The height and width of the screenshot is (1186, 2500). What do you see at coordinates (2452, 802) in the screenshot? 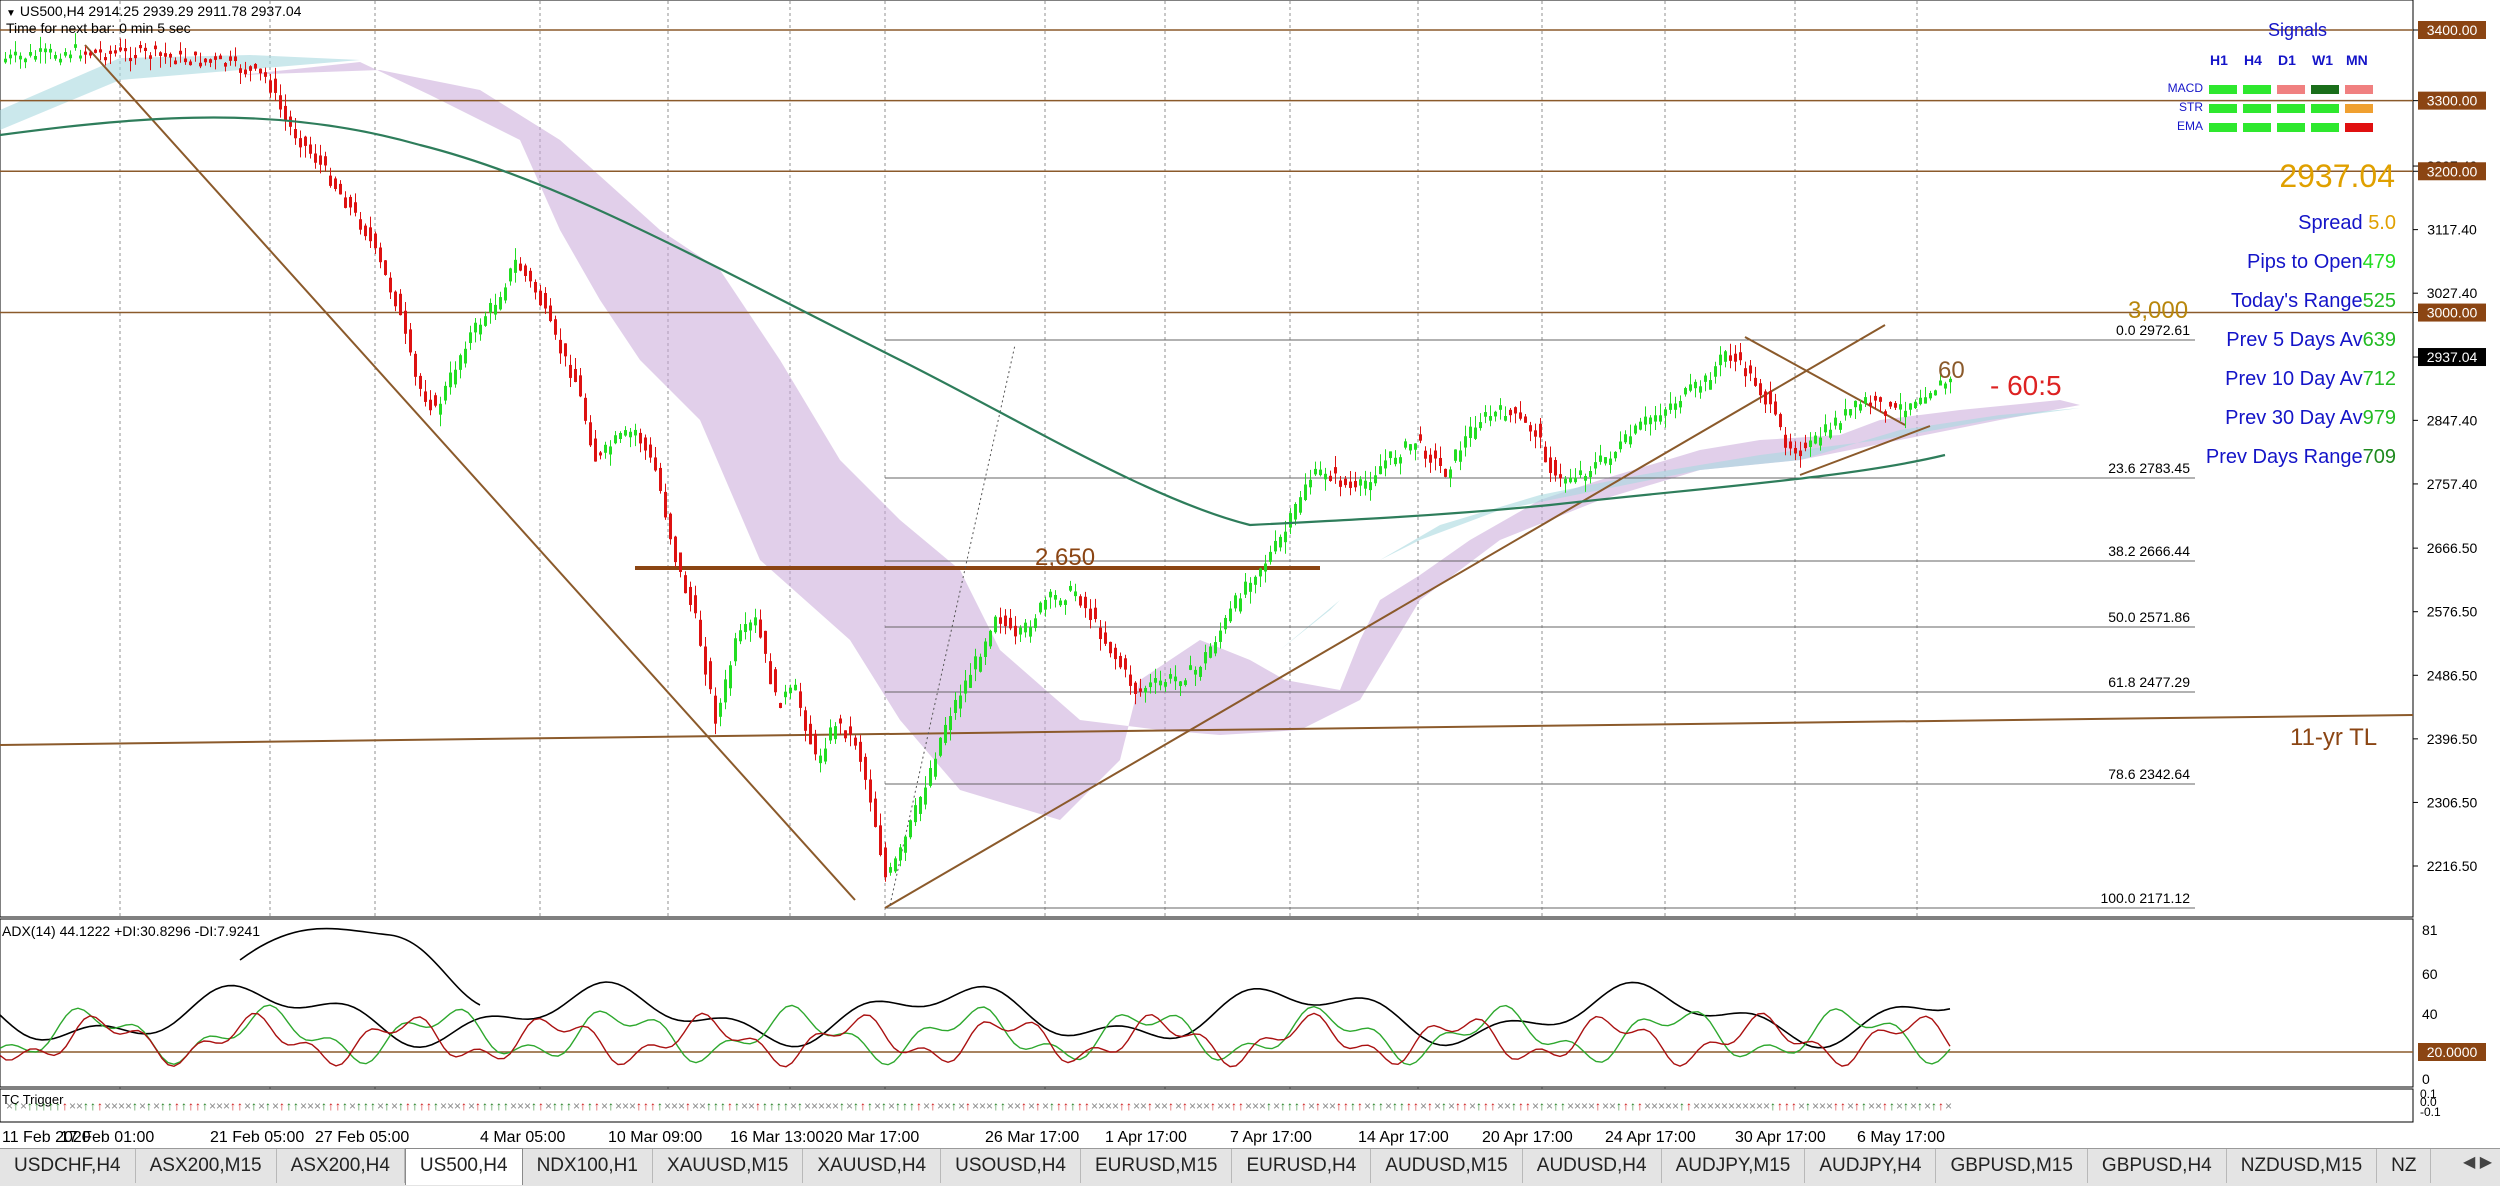
I see `price-tick-label: 2306.50` at bounding box center [2452, 802].